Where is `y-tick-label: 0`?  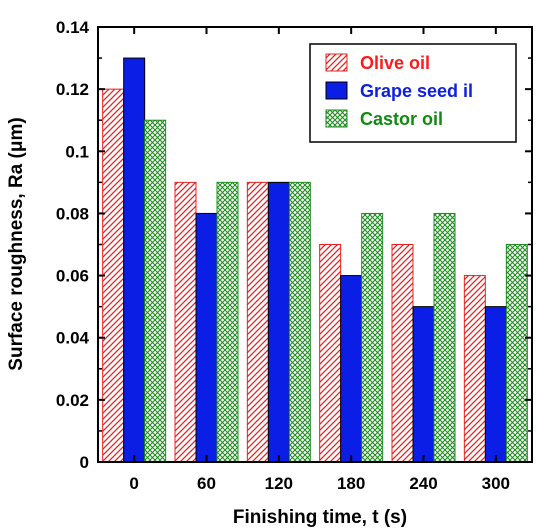 y-tick-label: 0 is located at coordinates (84, 462).